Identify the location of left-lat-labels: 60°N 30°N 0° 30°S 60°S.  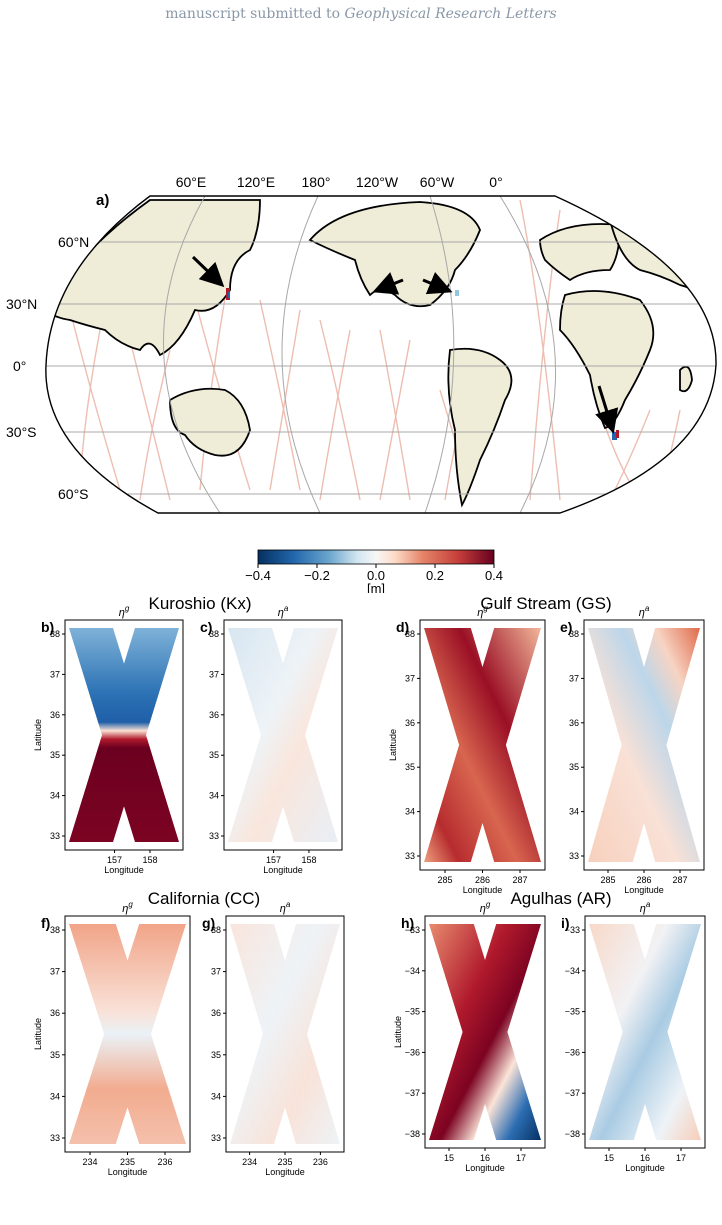
(47, 368).